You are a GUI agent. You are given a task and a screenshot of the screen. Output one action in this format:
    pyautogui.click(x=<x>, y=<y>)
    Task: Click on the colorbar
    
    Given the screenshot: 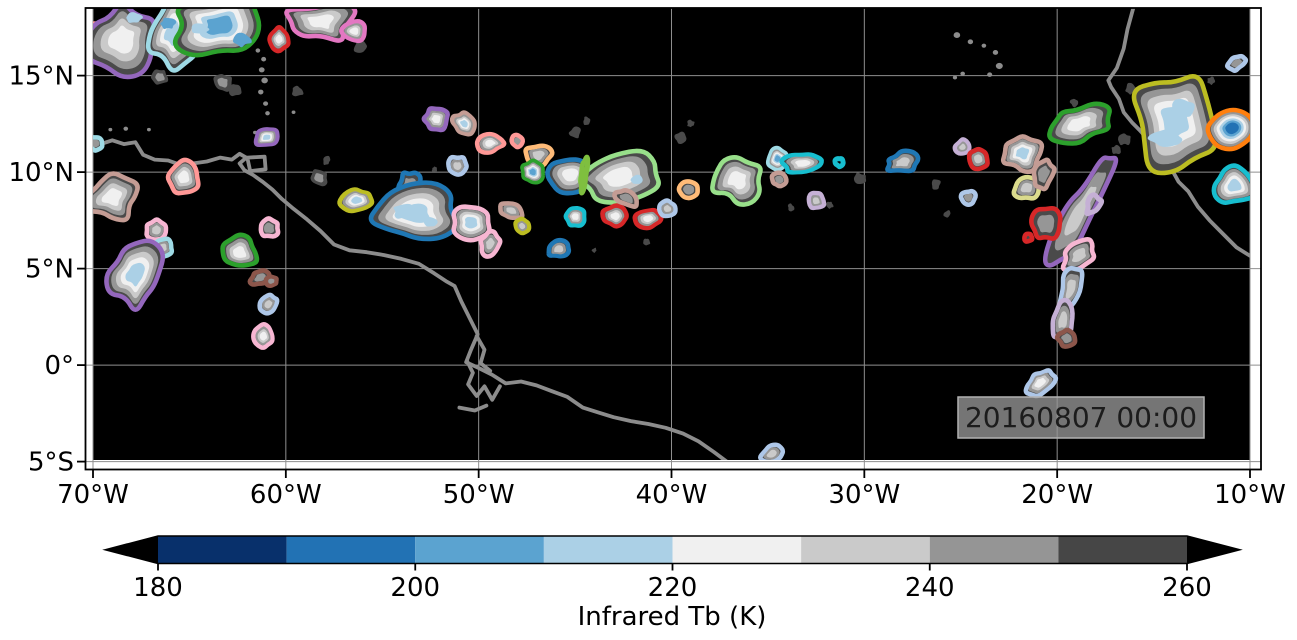 What is the action you would take?
    pyautogui.click(x=672, y=550)
    